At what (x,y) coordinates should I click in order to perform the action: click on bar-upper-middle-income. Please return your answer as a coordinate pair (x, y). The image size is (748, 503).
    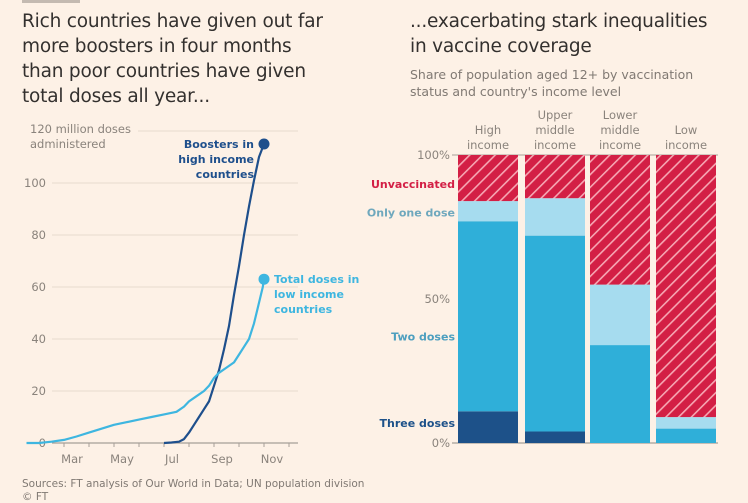
    Looking at the image, I should click on (555, 299).